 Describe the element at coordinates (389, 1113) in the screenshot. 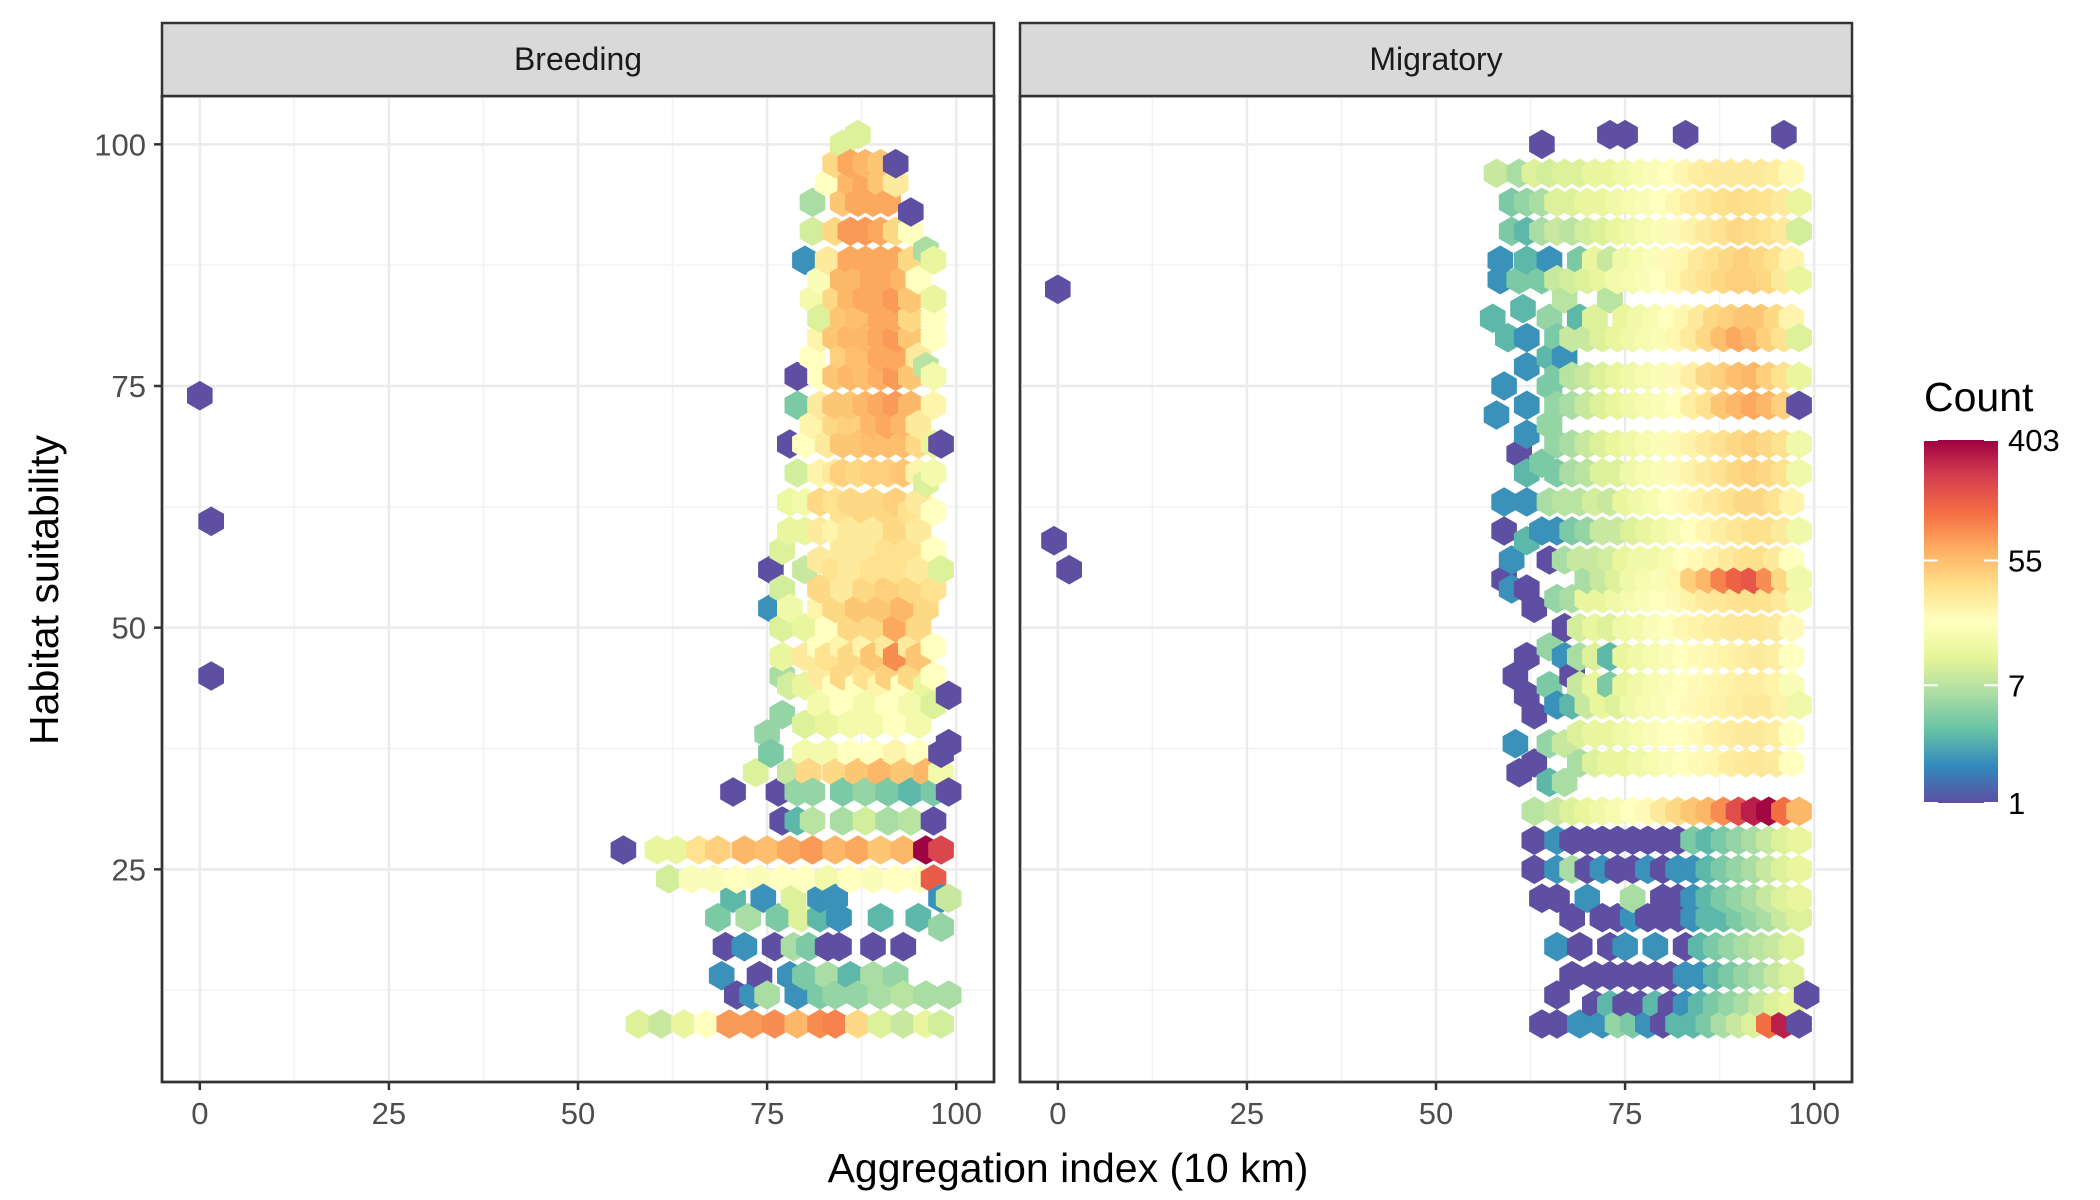

I see `x-tick-label: 25` at that location.